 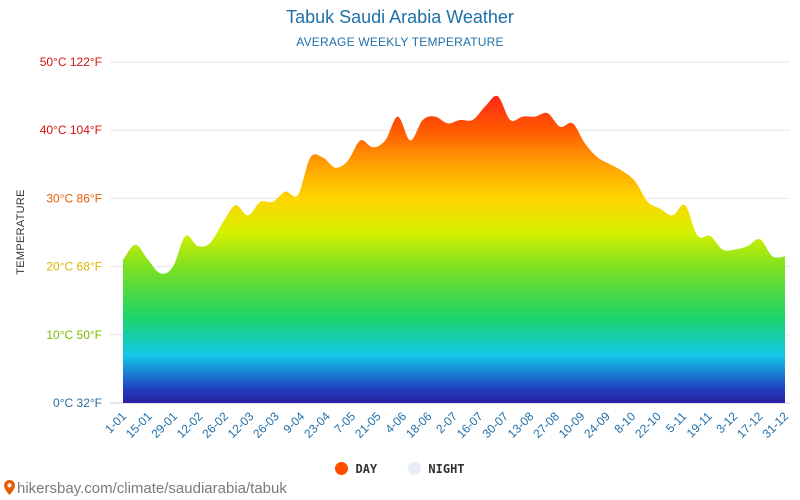 What do you see at coordinates (139, 425) in the screenshot?
I see `x-tick-label: 15-01` at bounding box center [139, 425].